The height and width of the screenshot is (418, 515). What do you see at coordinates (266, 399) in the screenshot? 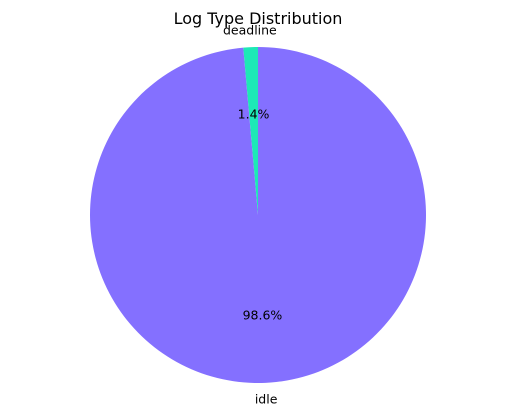
I see `slice-label-idle: idle` at bounding box center [266, 399].